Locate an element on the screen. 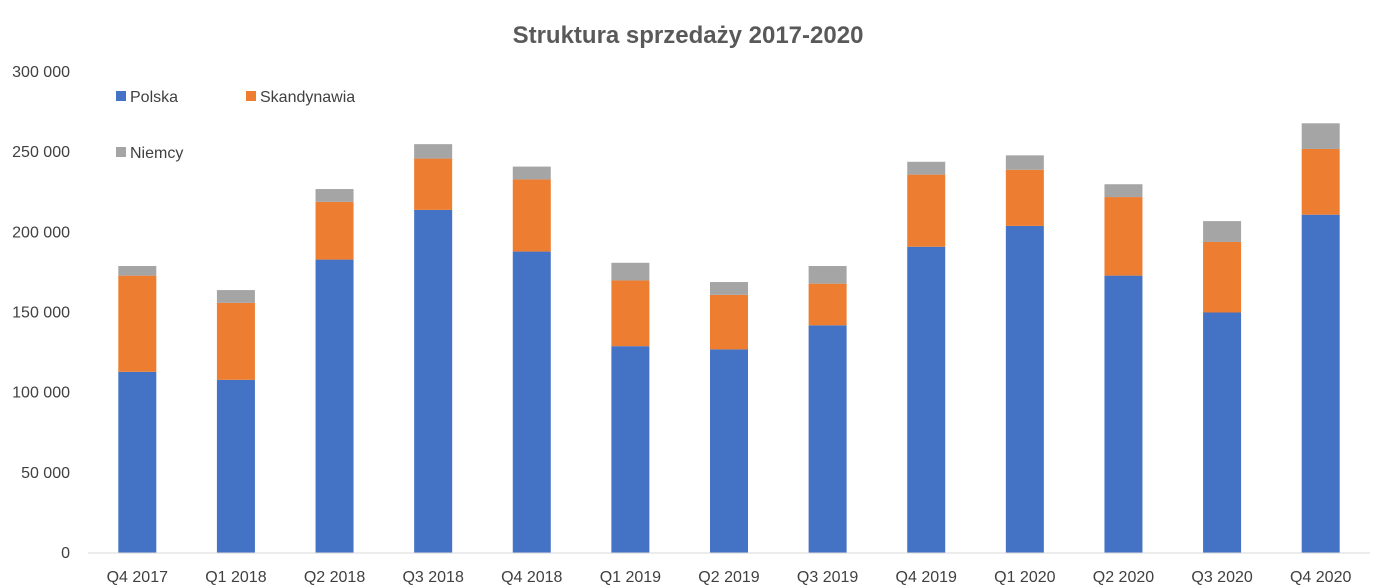 This screenshot has width=1375, height=587. x-tick-label: Q2 2019 is located at coordinates (728, 577).